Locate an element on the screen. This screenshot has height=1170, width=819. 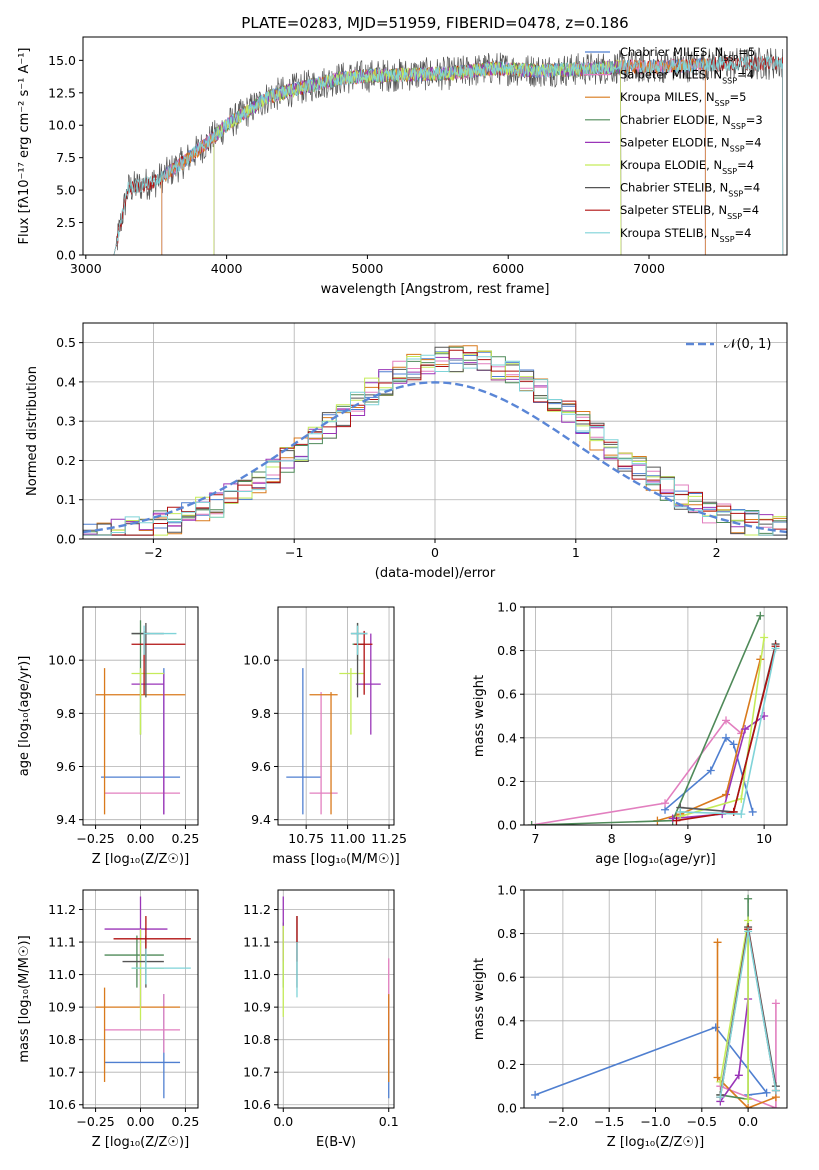
y-axis-label: Flux [fλ10⁻¹⁷ erg cm⁻² s⁻¹ A⁻¹] is located at coordinates (24, 146).